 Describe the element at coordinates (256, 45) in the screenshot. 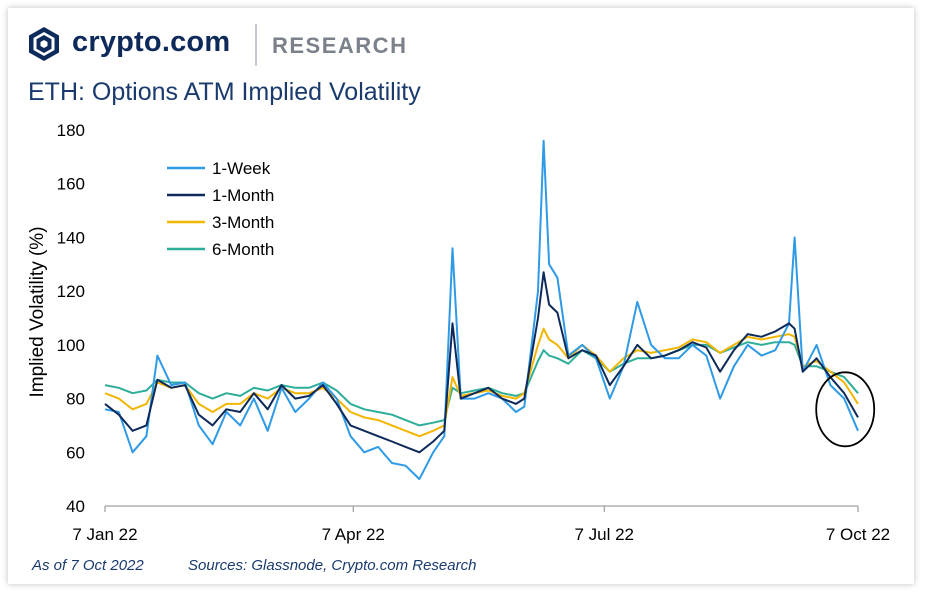

I see `header-divider` at that location.